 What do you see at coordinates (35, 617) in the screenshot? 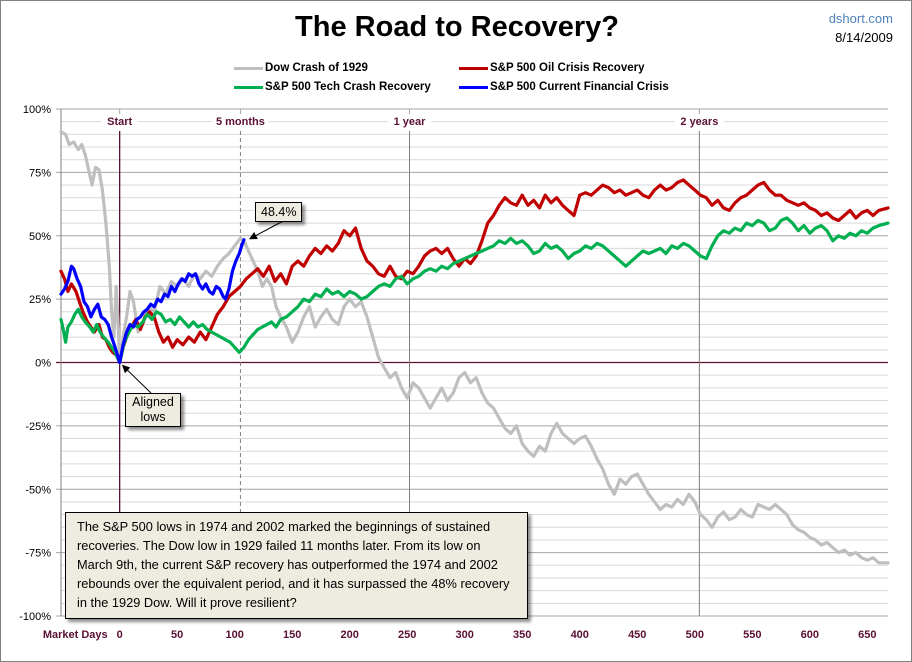
I see `y-tick-label: -100%` at bounding box center [35, 617].